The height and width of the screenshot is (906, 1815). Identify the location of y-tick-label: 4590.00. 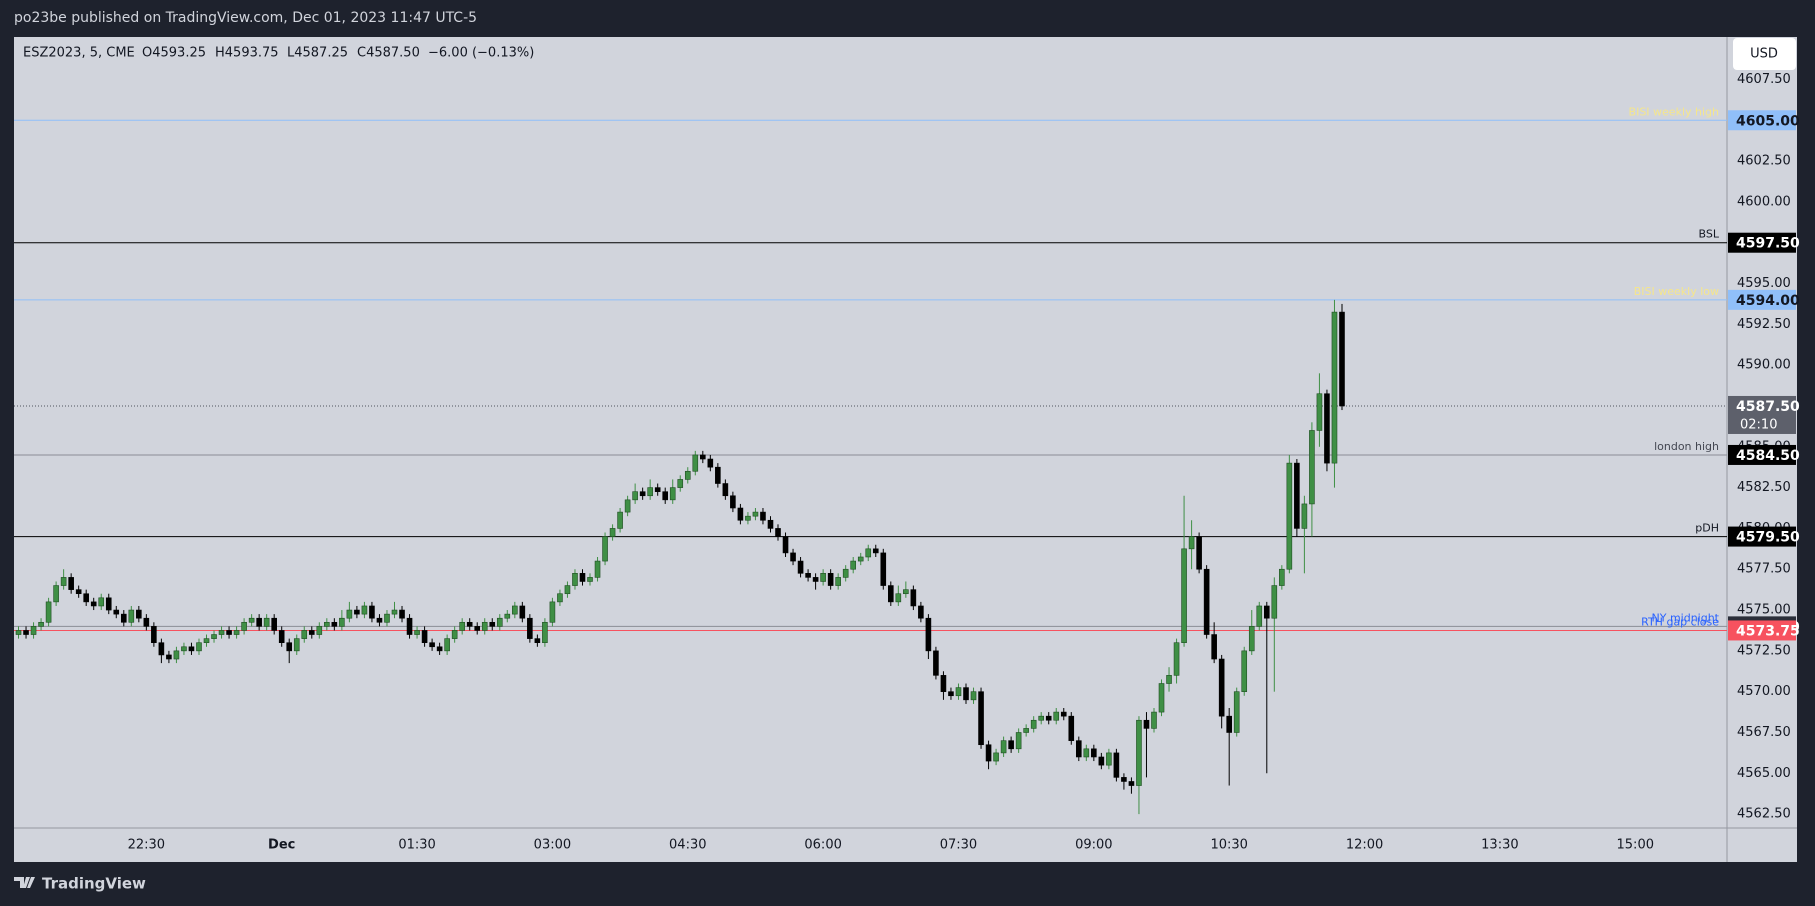
(1764, 365).